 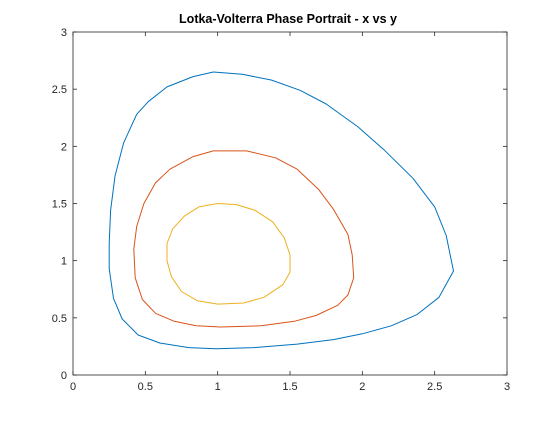 What do you see at coordinates (145, 387) in the screenshot?
I see `x-tick-label: 0.5` at bounding box center [145, 387].